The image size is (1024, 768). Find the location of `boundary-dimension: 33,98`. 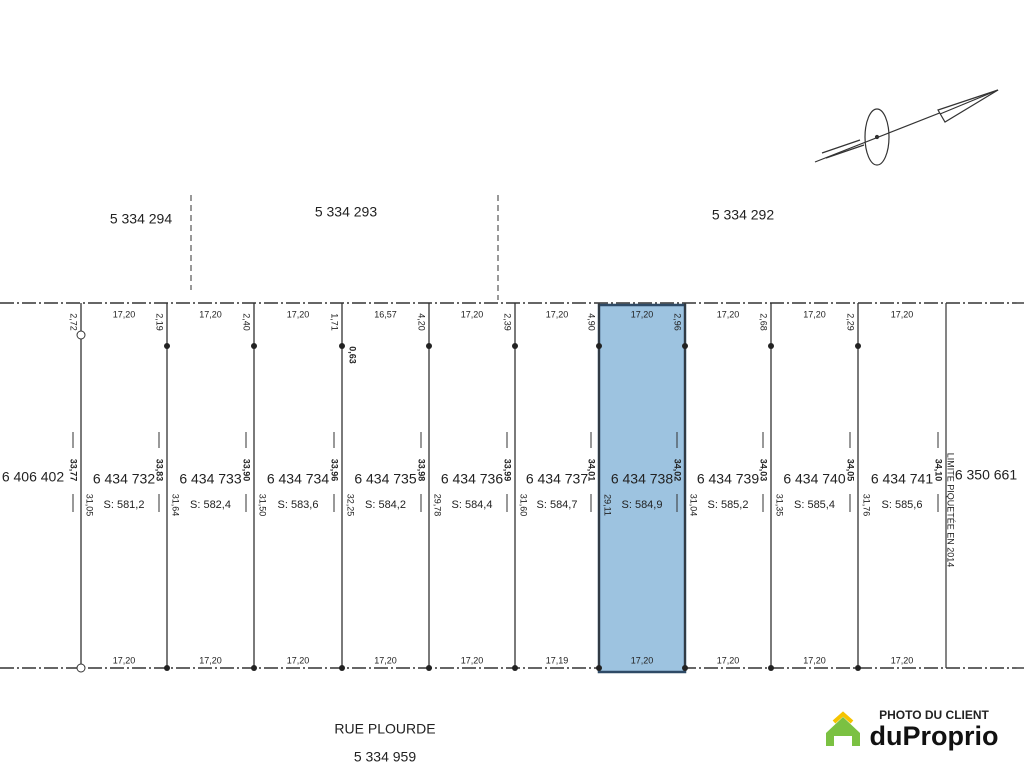

boundary-dimension: 33,98 is located at coordinates (422, 470).